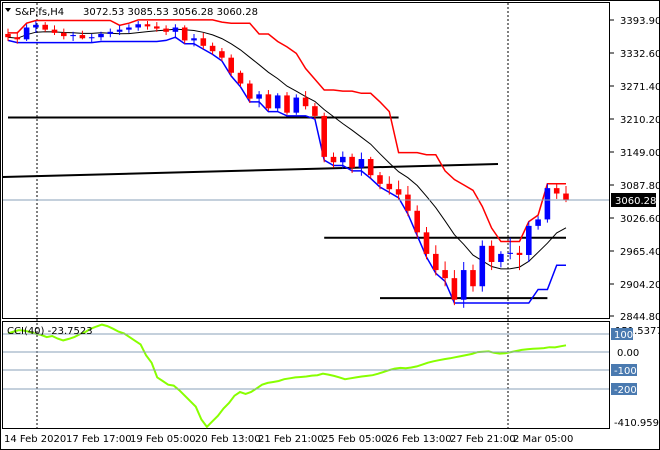 Image resolution: width=660 pixels, height=450 pixels. I want to click on time-tick: 19 Feb 05:00, so click(163, 439).